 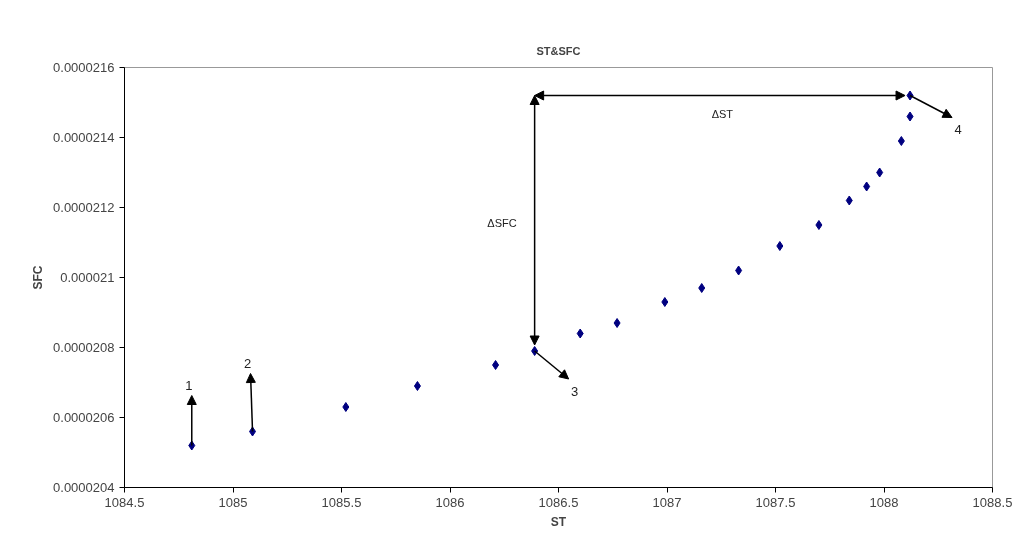 I want to click on x-tick-label: 1086, so click(x=450, y=502).